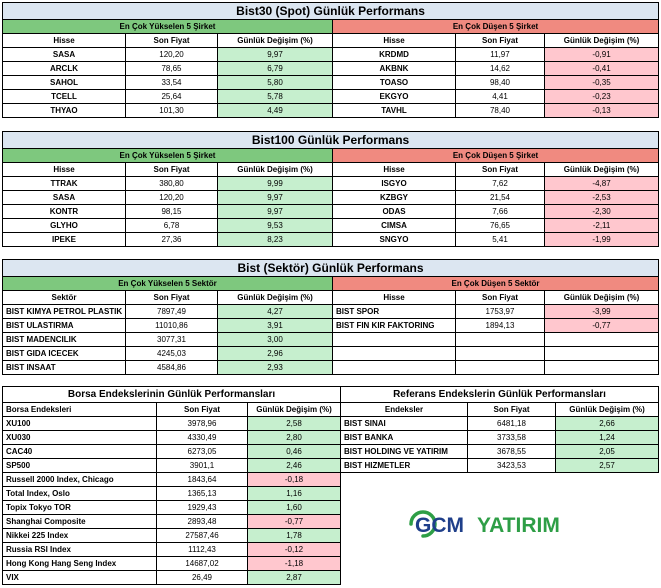 The height and width of the screenshot is (588, 661). I want to click on loser-change: -0,41, so click(601, 68).